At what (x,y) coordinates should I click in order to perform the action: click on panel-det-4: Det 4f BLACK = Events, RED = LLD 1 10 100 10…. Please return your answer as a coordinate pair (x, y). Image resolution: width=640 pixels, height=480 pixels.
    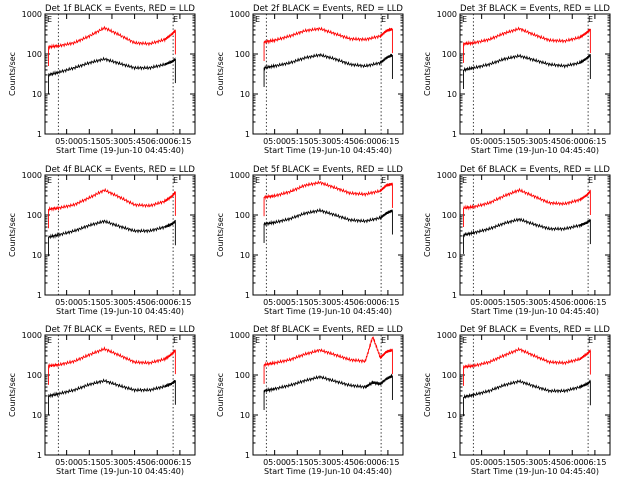
    Looking at the image, I should click on (102, 240).